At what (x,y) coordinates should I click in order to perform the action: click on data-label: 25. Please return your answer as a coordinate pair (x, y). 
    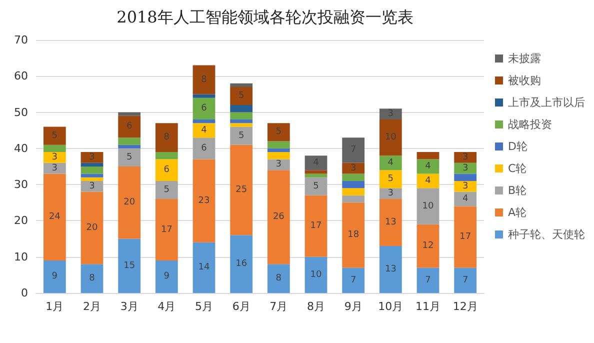
    Looking at the image, I should click on (242, 189).